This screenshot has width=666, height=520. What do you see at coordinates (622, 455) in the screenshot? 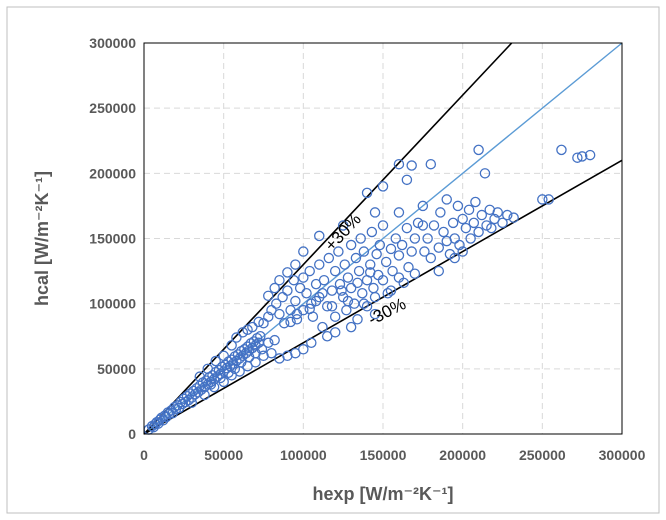
I see `x-tick-label: 300000` at bounding box center [622, 455].